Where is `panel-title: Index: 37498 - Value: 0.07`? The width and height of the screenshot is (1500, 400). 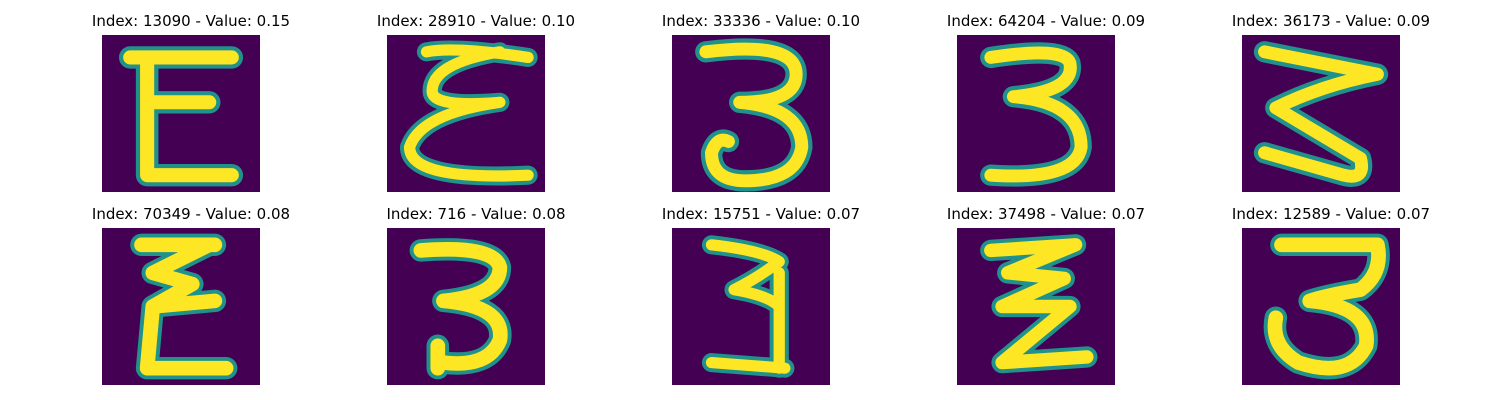 panel-title: Index: 37498 - Value: 0.07 is located at coordinates (1046, 214).